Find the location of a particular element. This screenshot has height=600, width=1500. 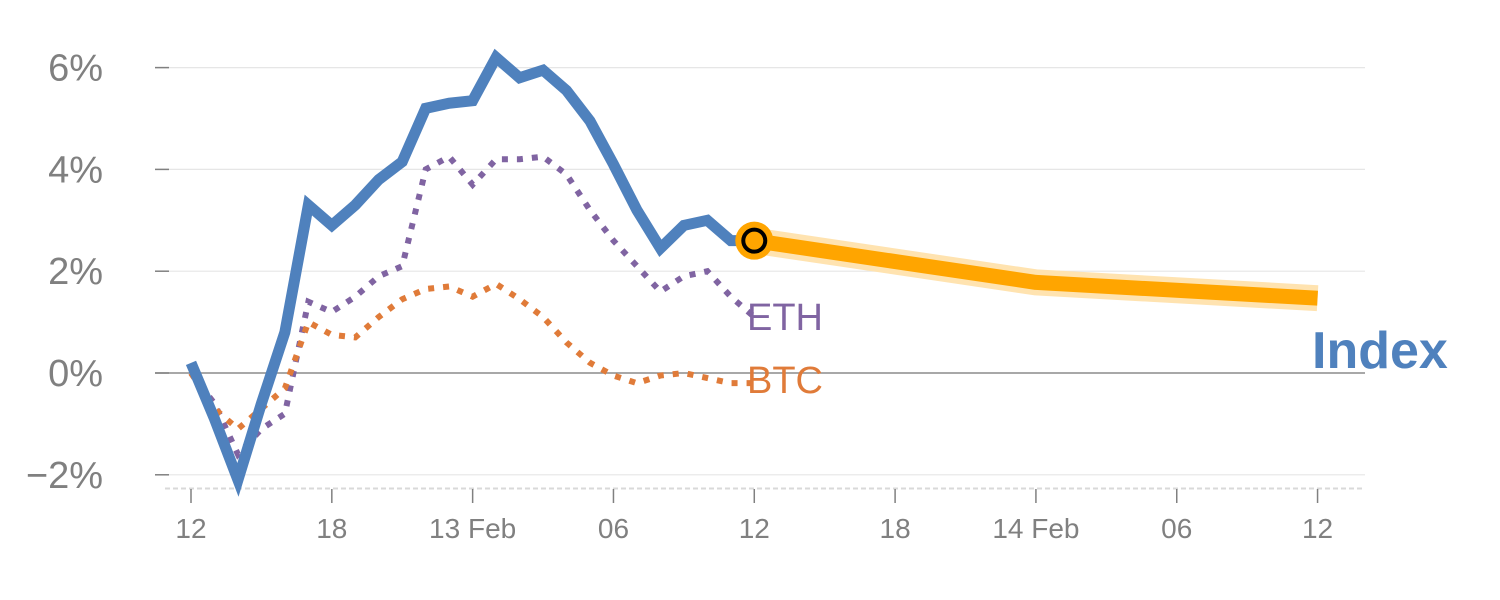

btc-label: BTC is located at coordinates (785, 381).